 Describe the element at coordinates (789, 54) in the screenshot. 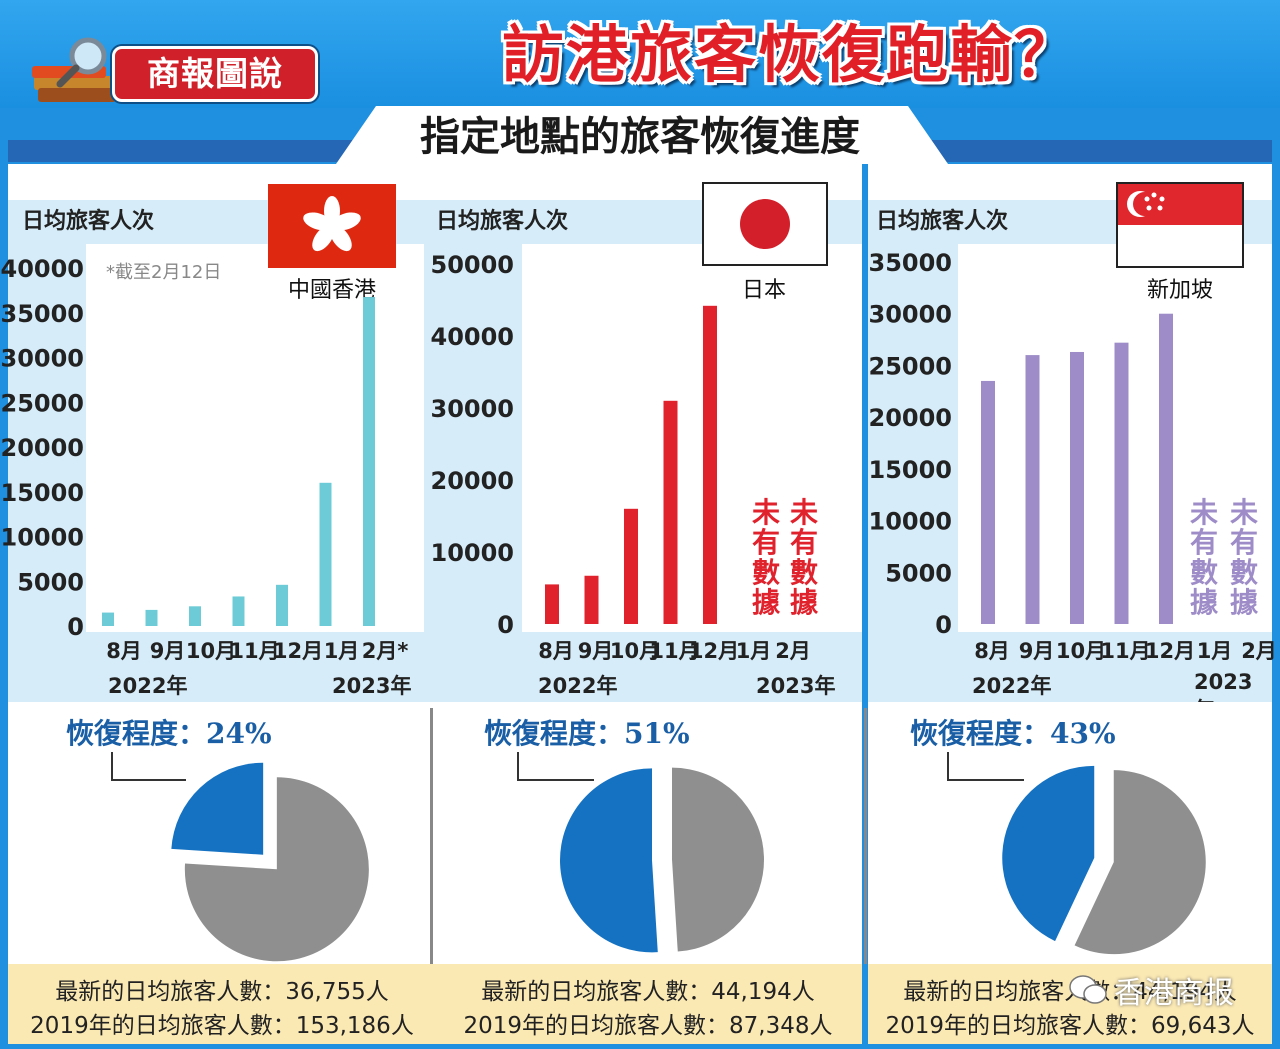

I see `main-title: 訪港旅客恢復跑輸？` at that location.